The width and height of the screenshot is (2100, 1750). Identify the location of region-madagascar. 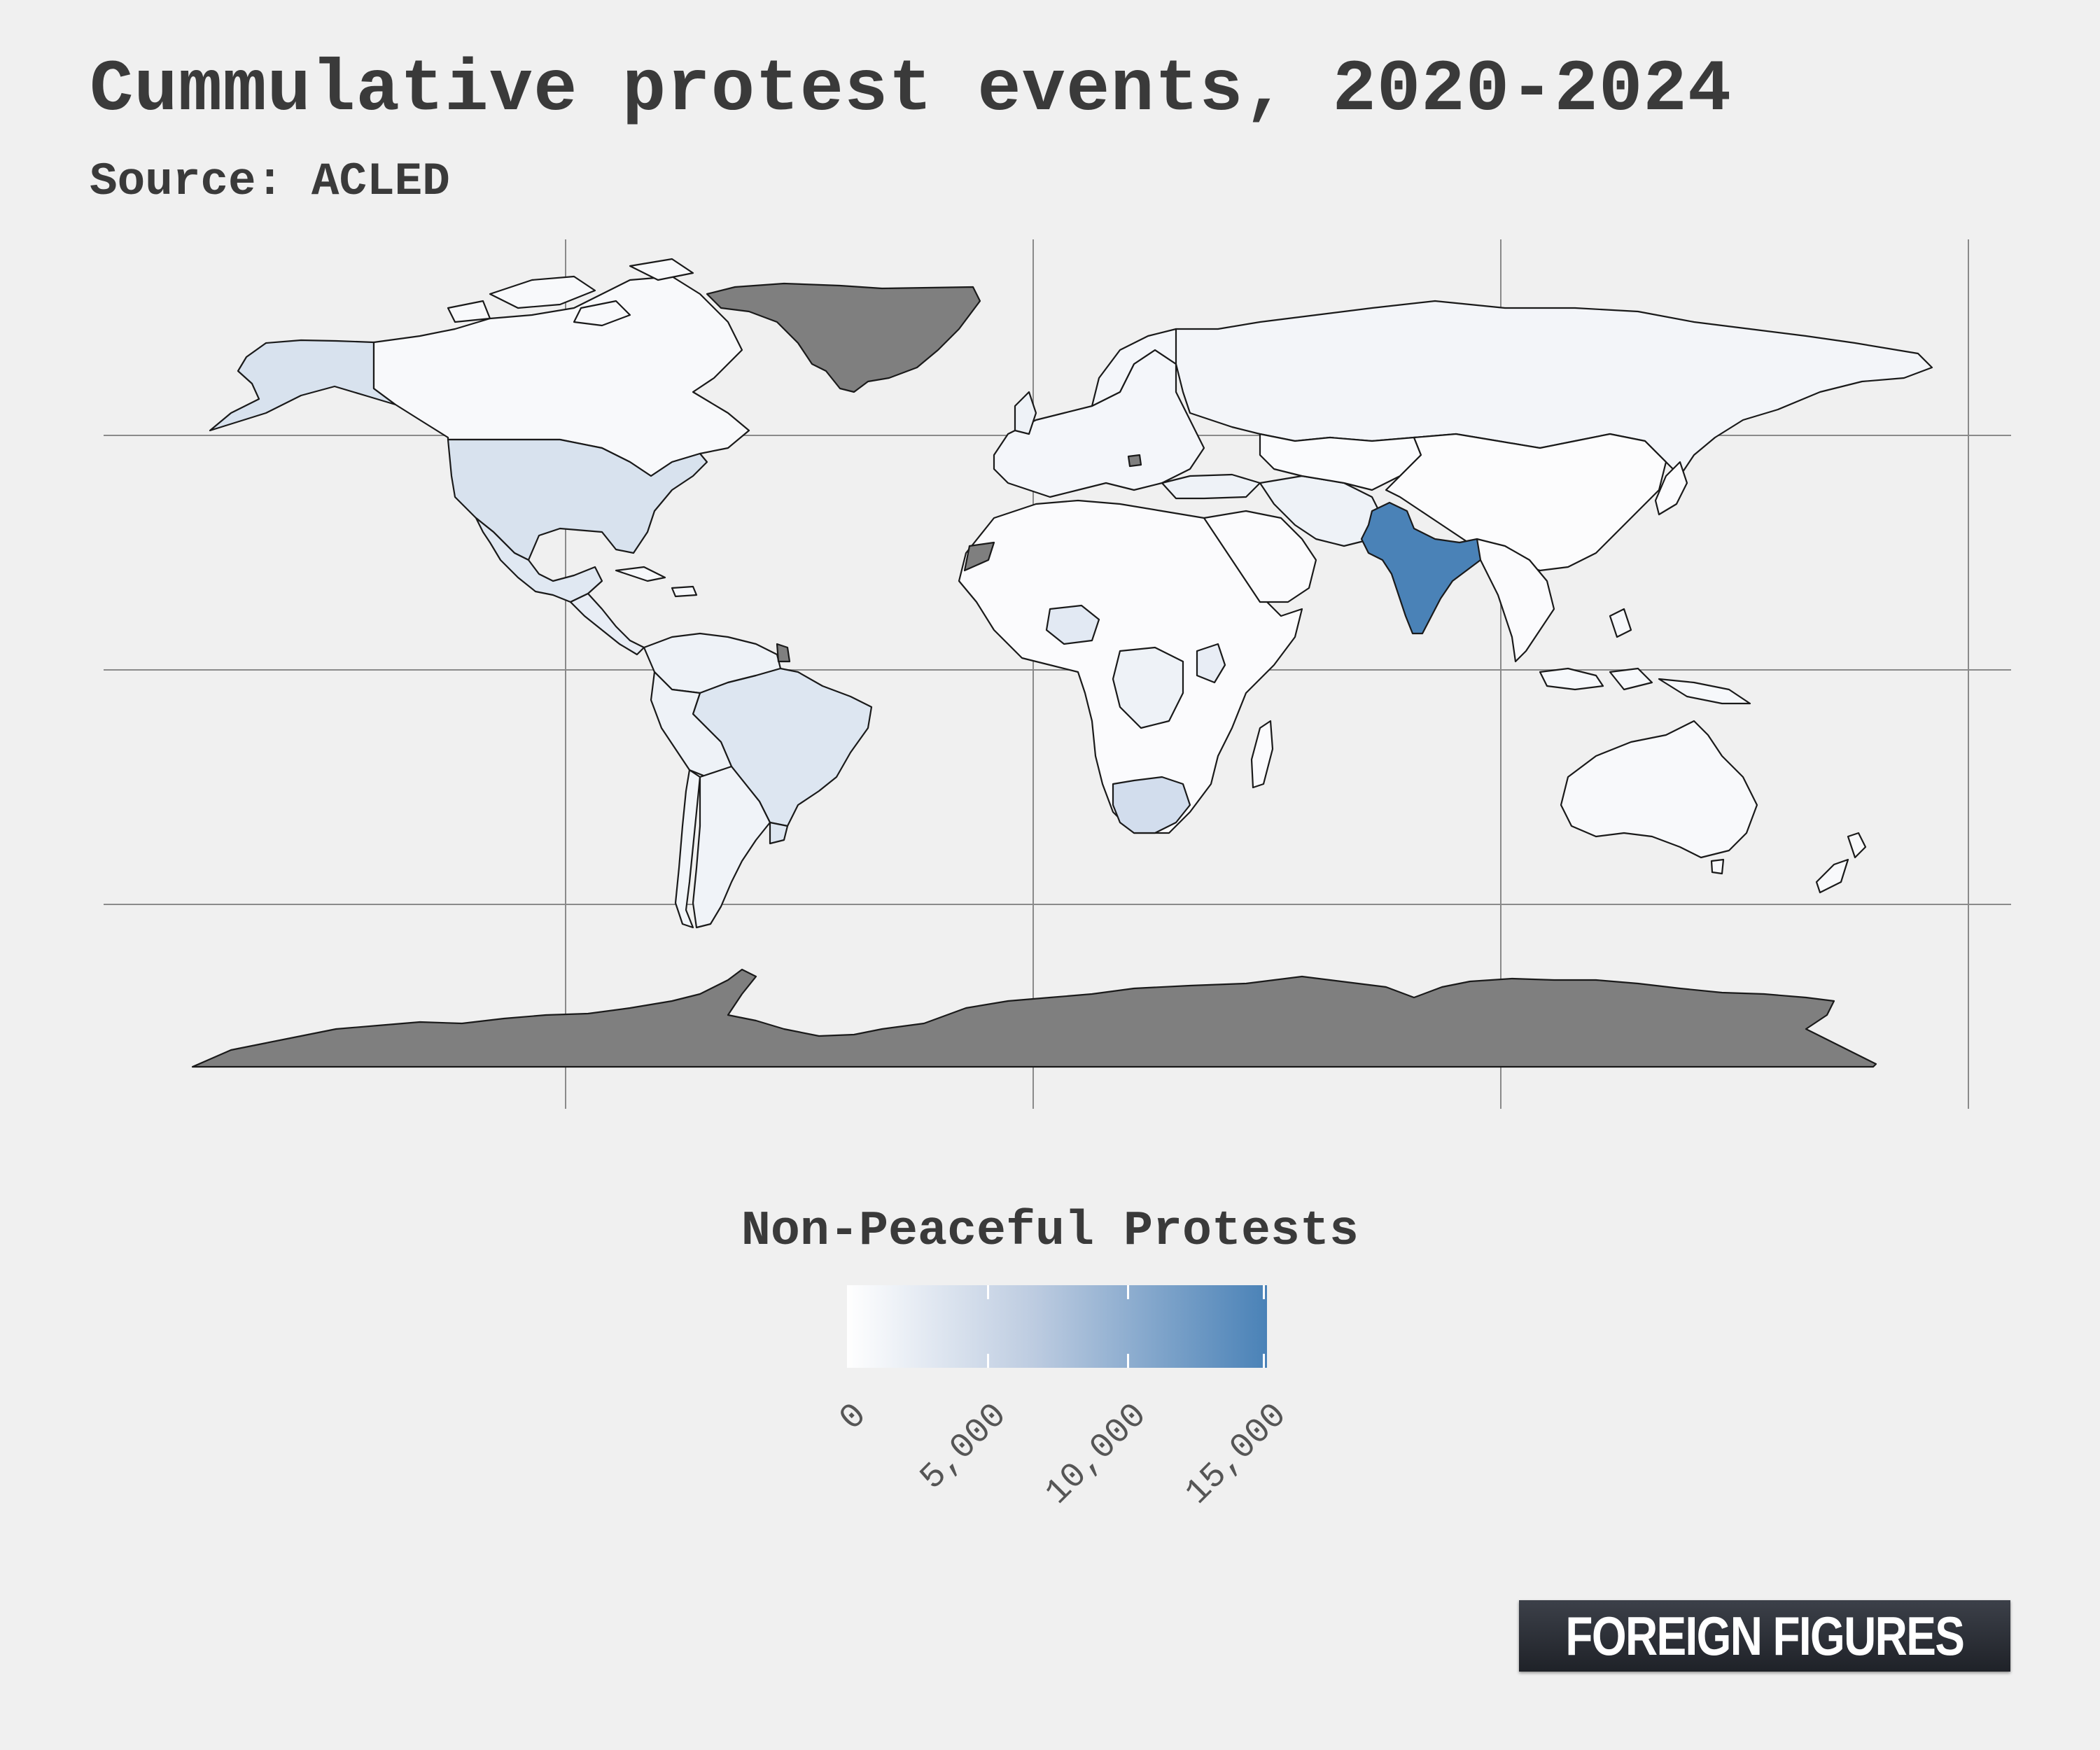
(1262, 754).